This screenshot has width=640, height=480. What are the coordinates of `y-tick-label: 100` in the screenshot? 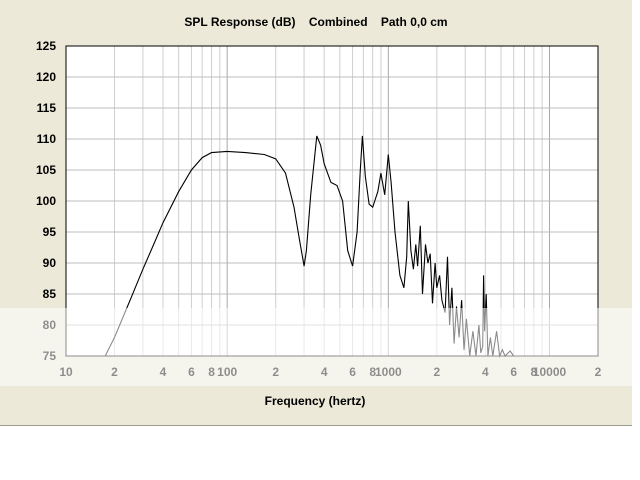 It's located at (46, 201).